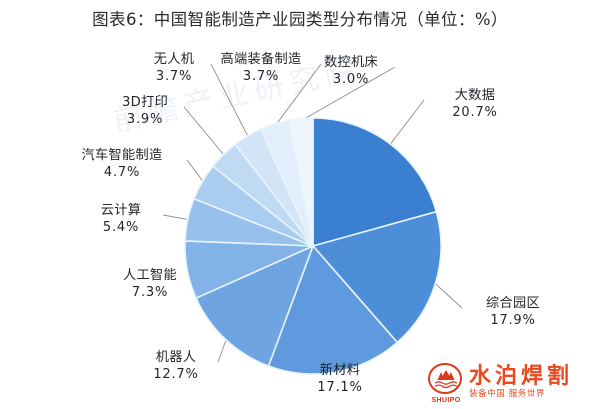 Image resolution: width=600 pixels, height=409 pixels. I want to click on brand-logo: SHUIPO 水泊焊割 装备中国 服务世界, so click(511, 382).